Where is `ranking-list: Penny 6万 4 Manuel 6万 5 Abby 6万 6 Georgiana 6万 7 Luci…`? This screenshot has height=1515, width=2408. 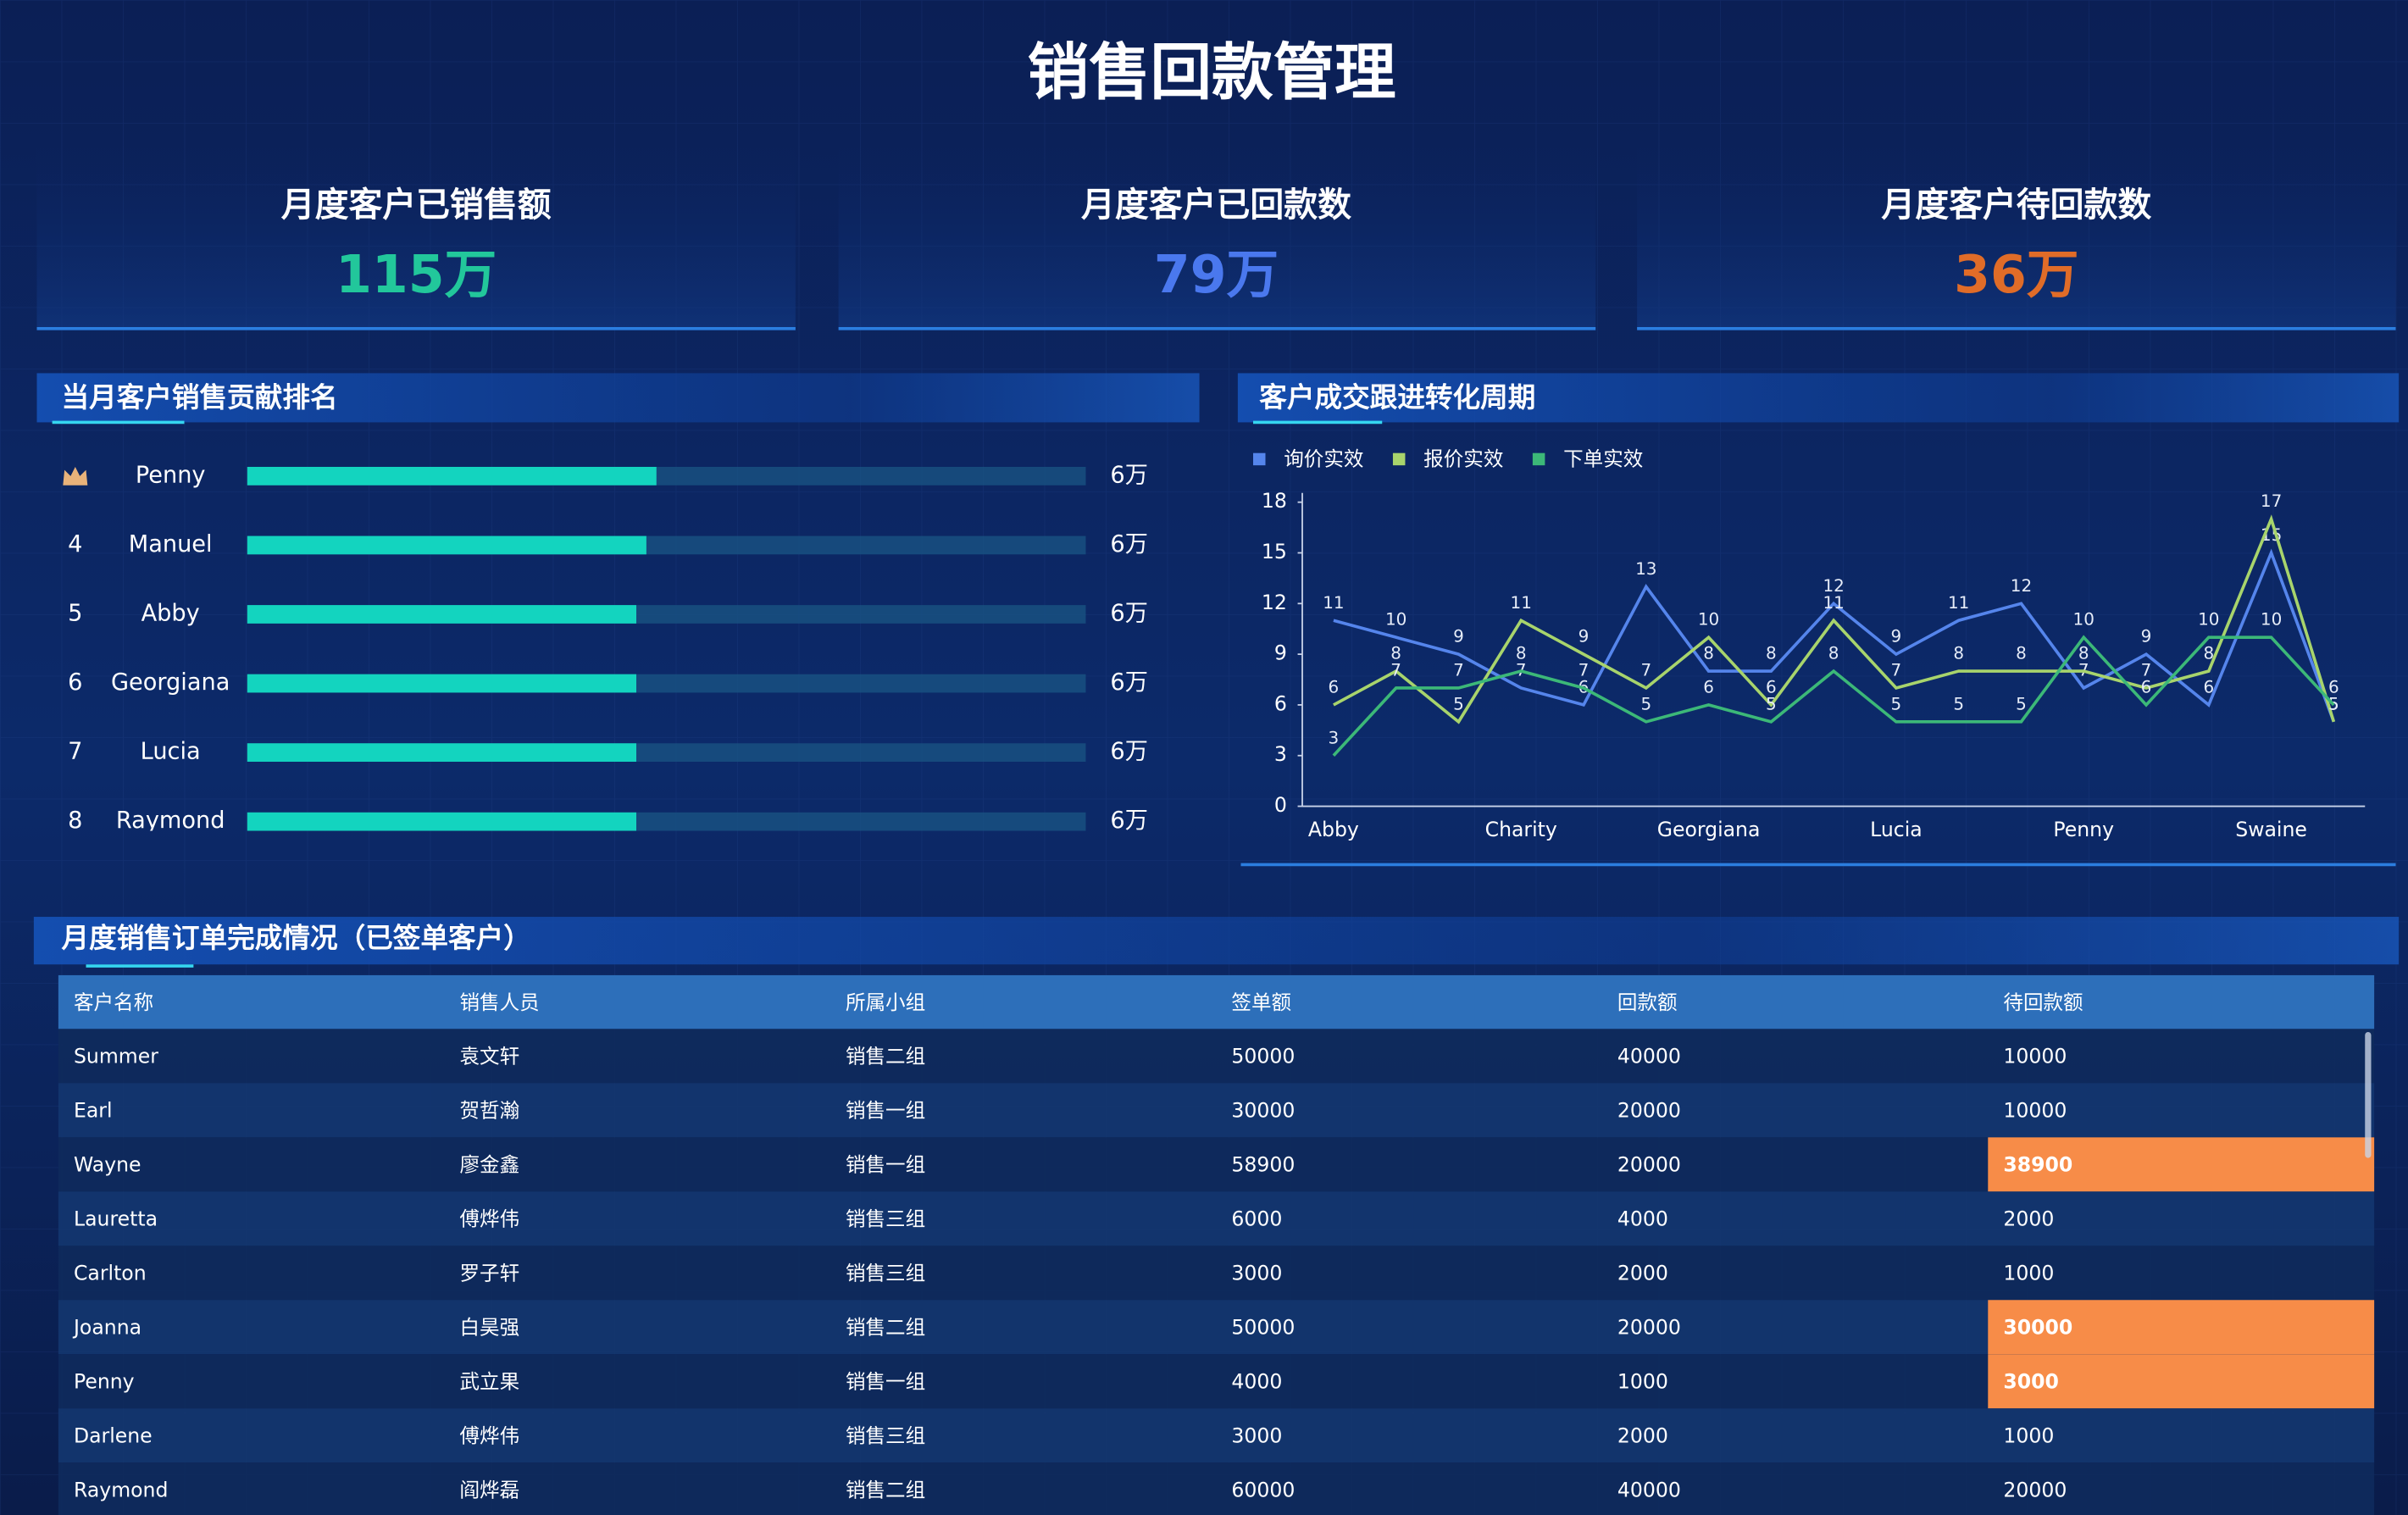
ranking-list: Penny 6万 4 Manuel 6万 5 Abby 6万 6 Georgiana 6万 7 Luci… is located at coordinates (605, 648).